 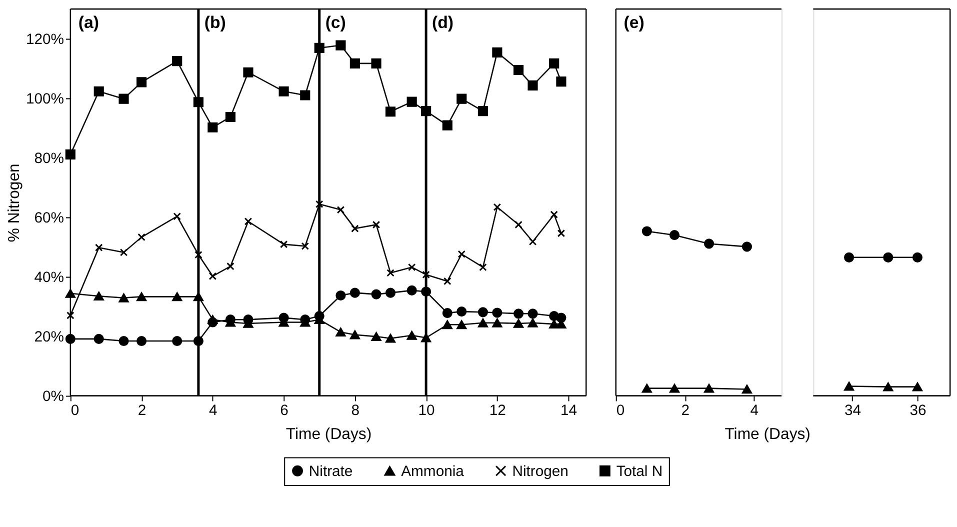 I want to click on y-tick-label: 40%, so click(x=49, y=278).